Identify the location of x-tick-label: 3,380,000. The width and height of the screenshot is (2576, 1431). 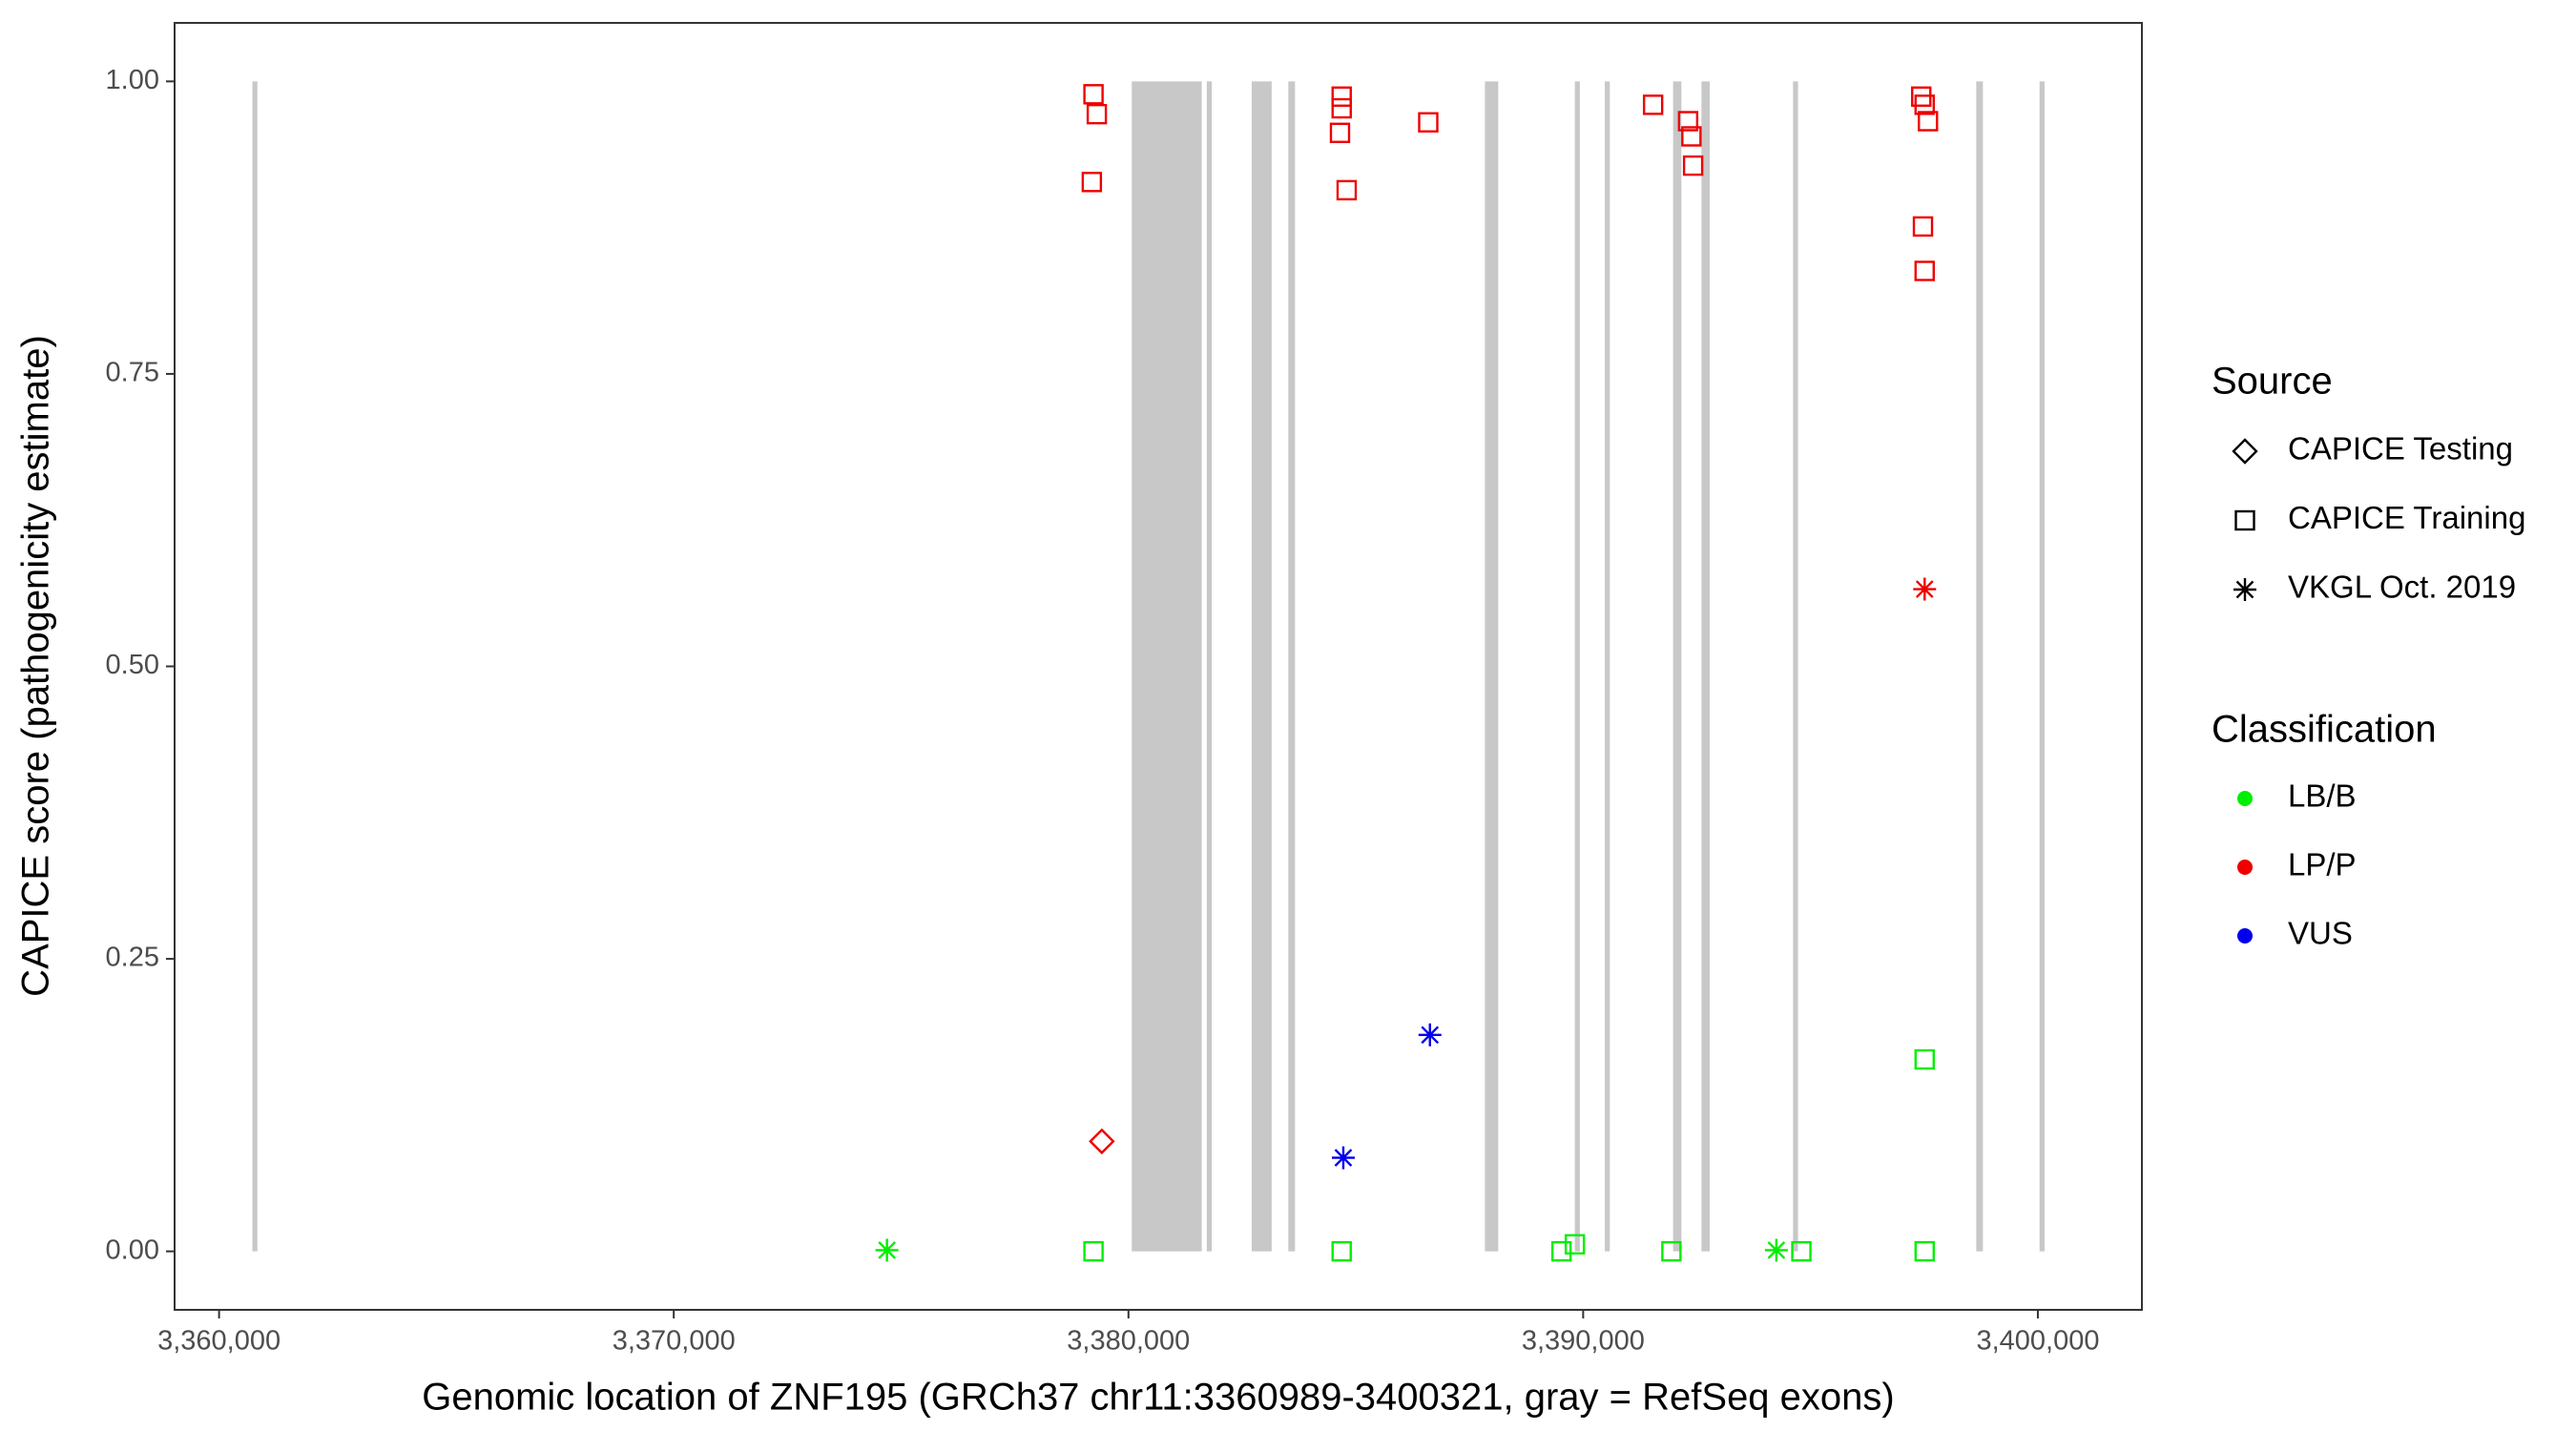
(1128, 1341).